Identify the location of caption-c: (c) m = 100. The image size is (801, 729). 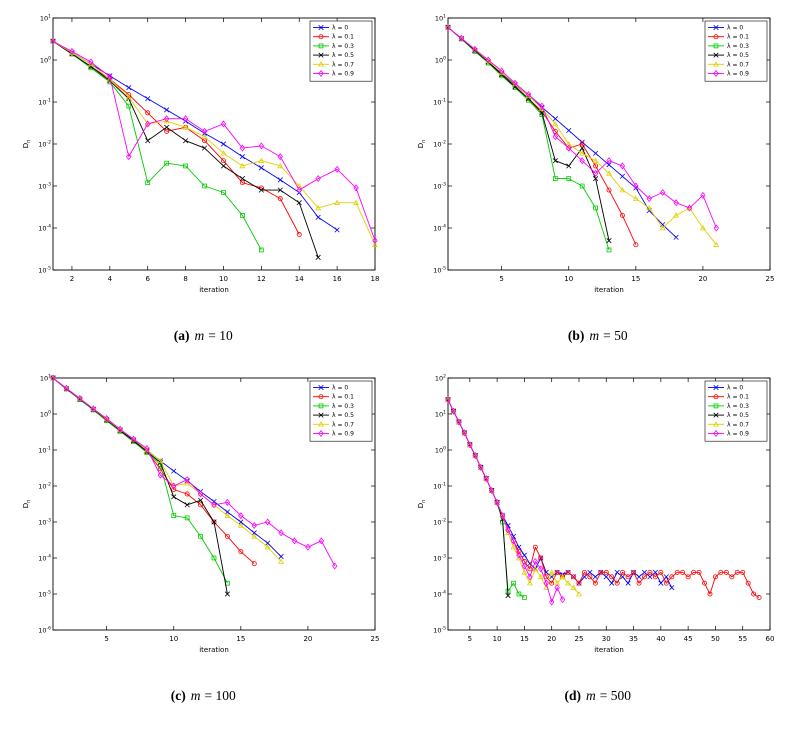
(203, 696).